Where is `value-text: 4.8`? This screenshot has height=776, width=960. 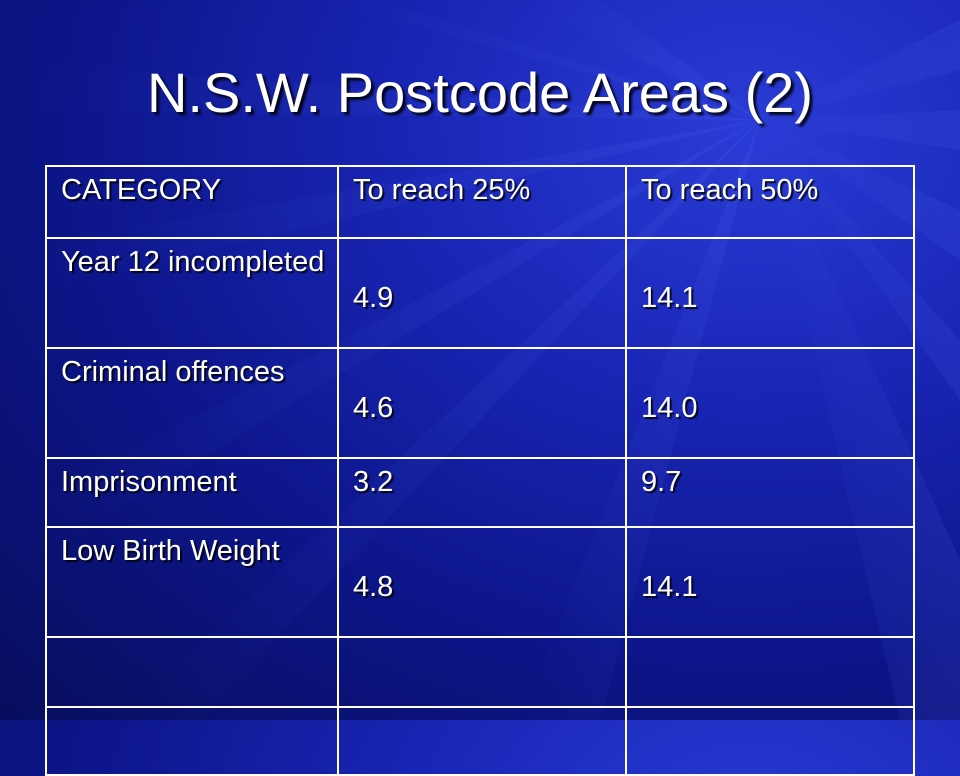 value-text: 4.8 is located at coordinates (373, 587).